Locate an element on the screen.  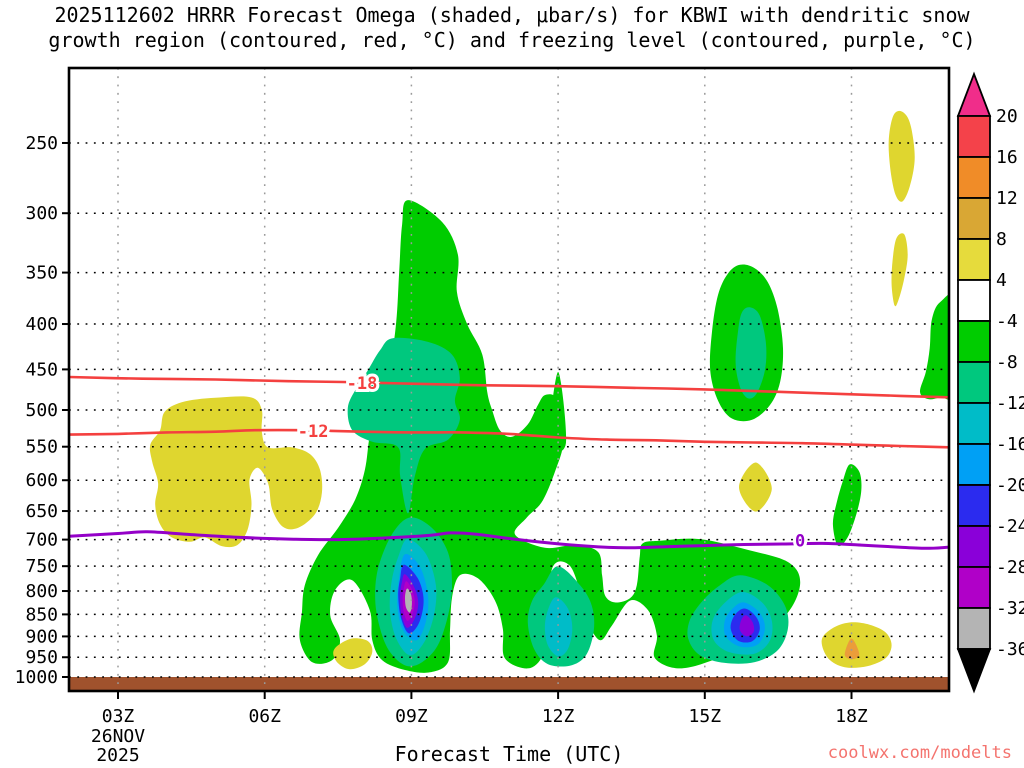
field-region-downdraft-topright-a is located at coordinates (901, 156).